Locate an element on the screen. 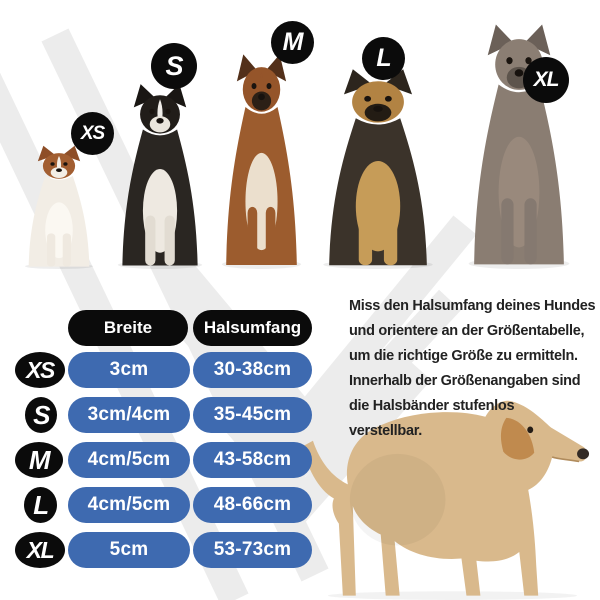 This screenshot has height=600, width=600. halsumfang-value-xl: 53-73cm is located at coordinates (252, 550).